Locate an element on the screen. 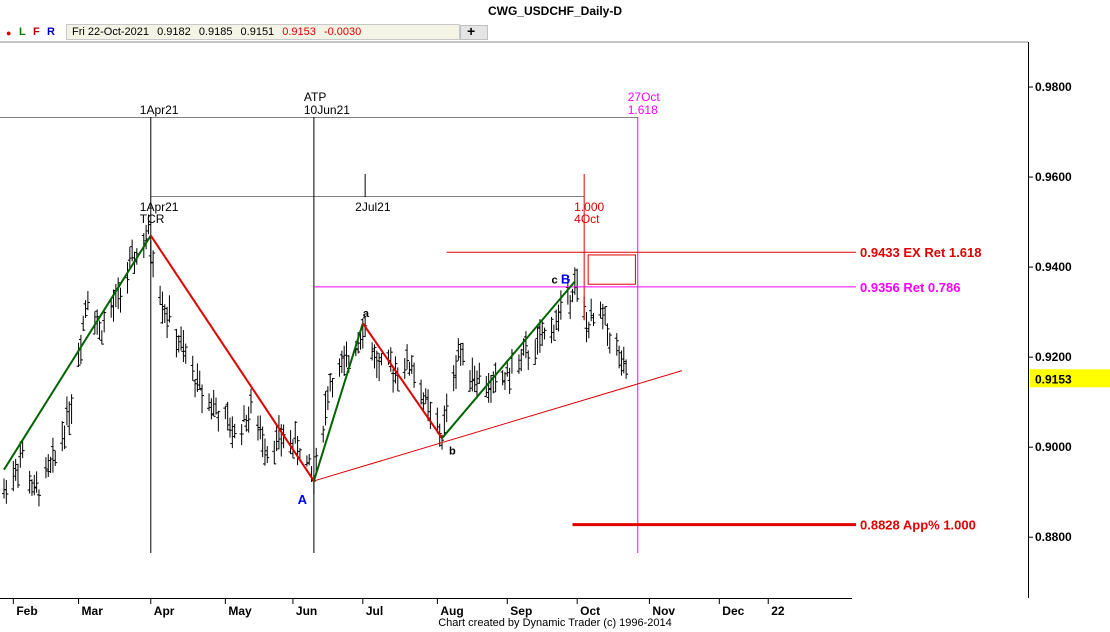 Image resolution: width=1110 pixels, height=632 pixels. time-marker-label: 27Oct is located at coordinates (644, 97).